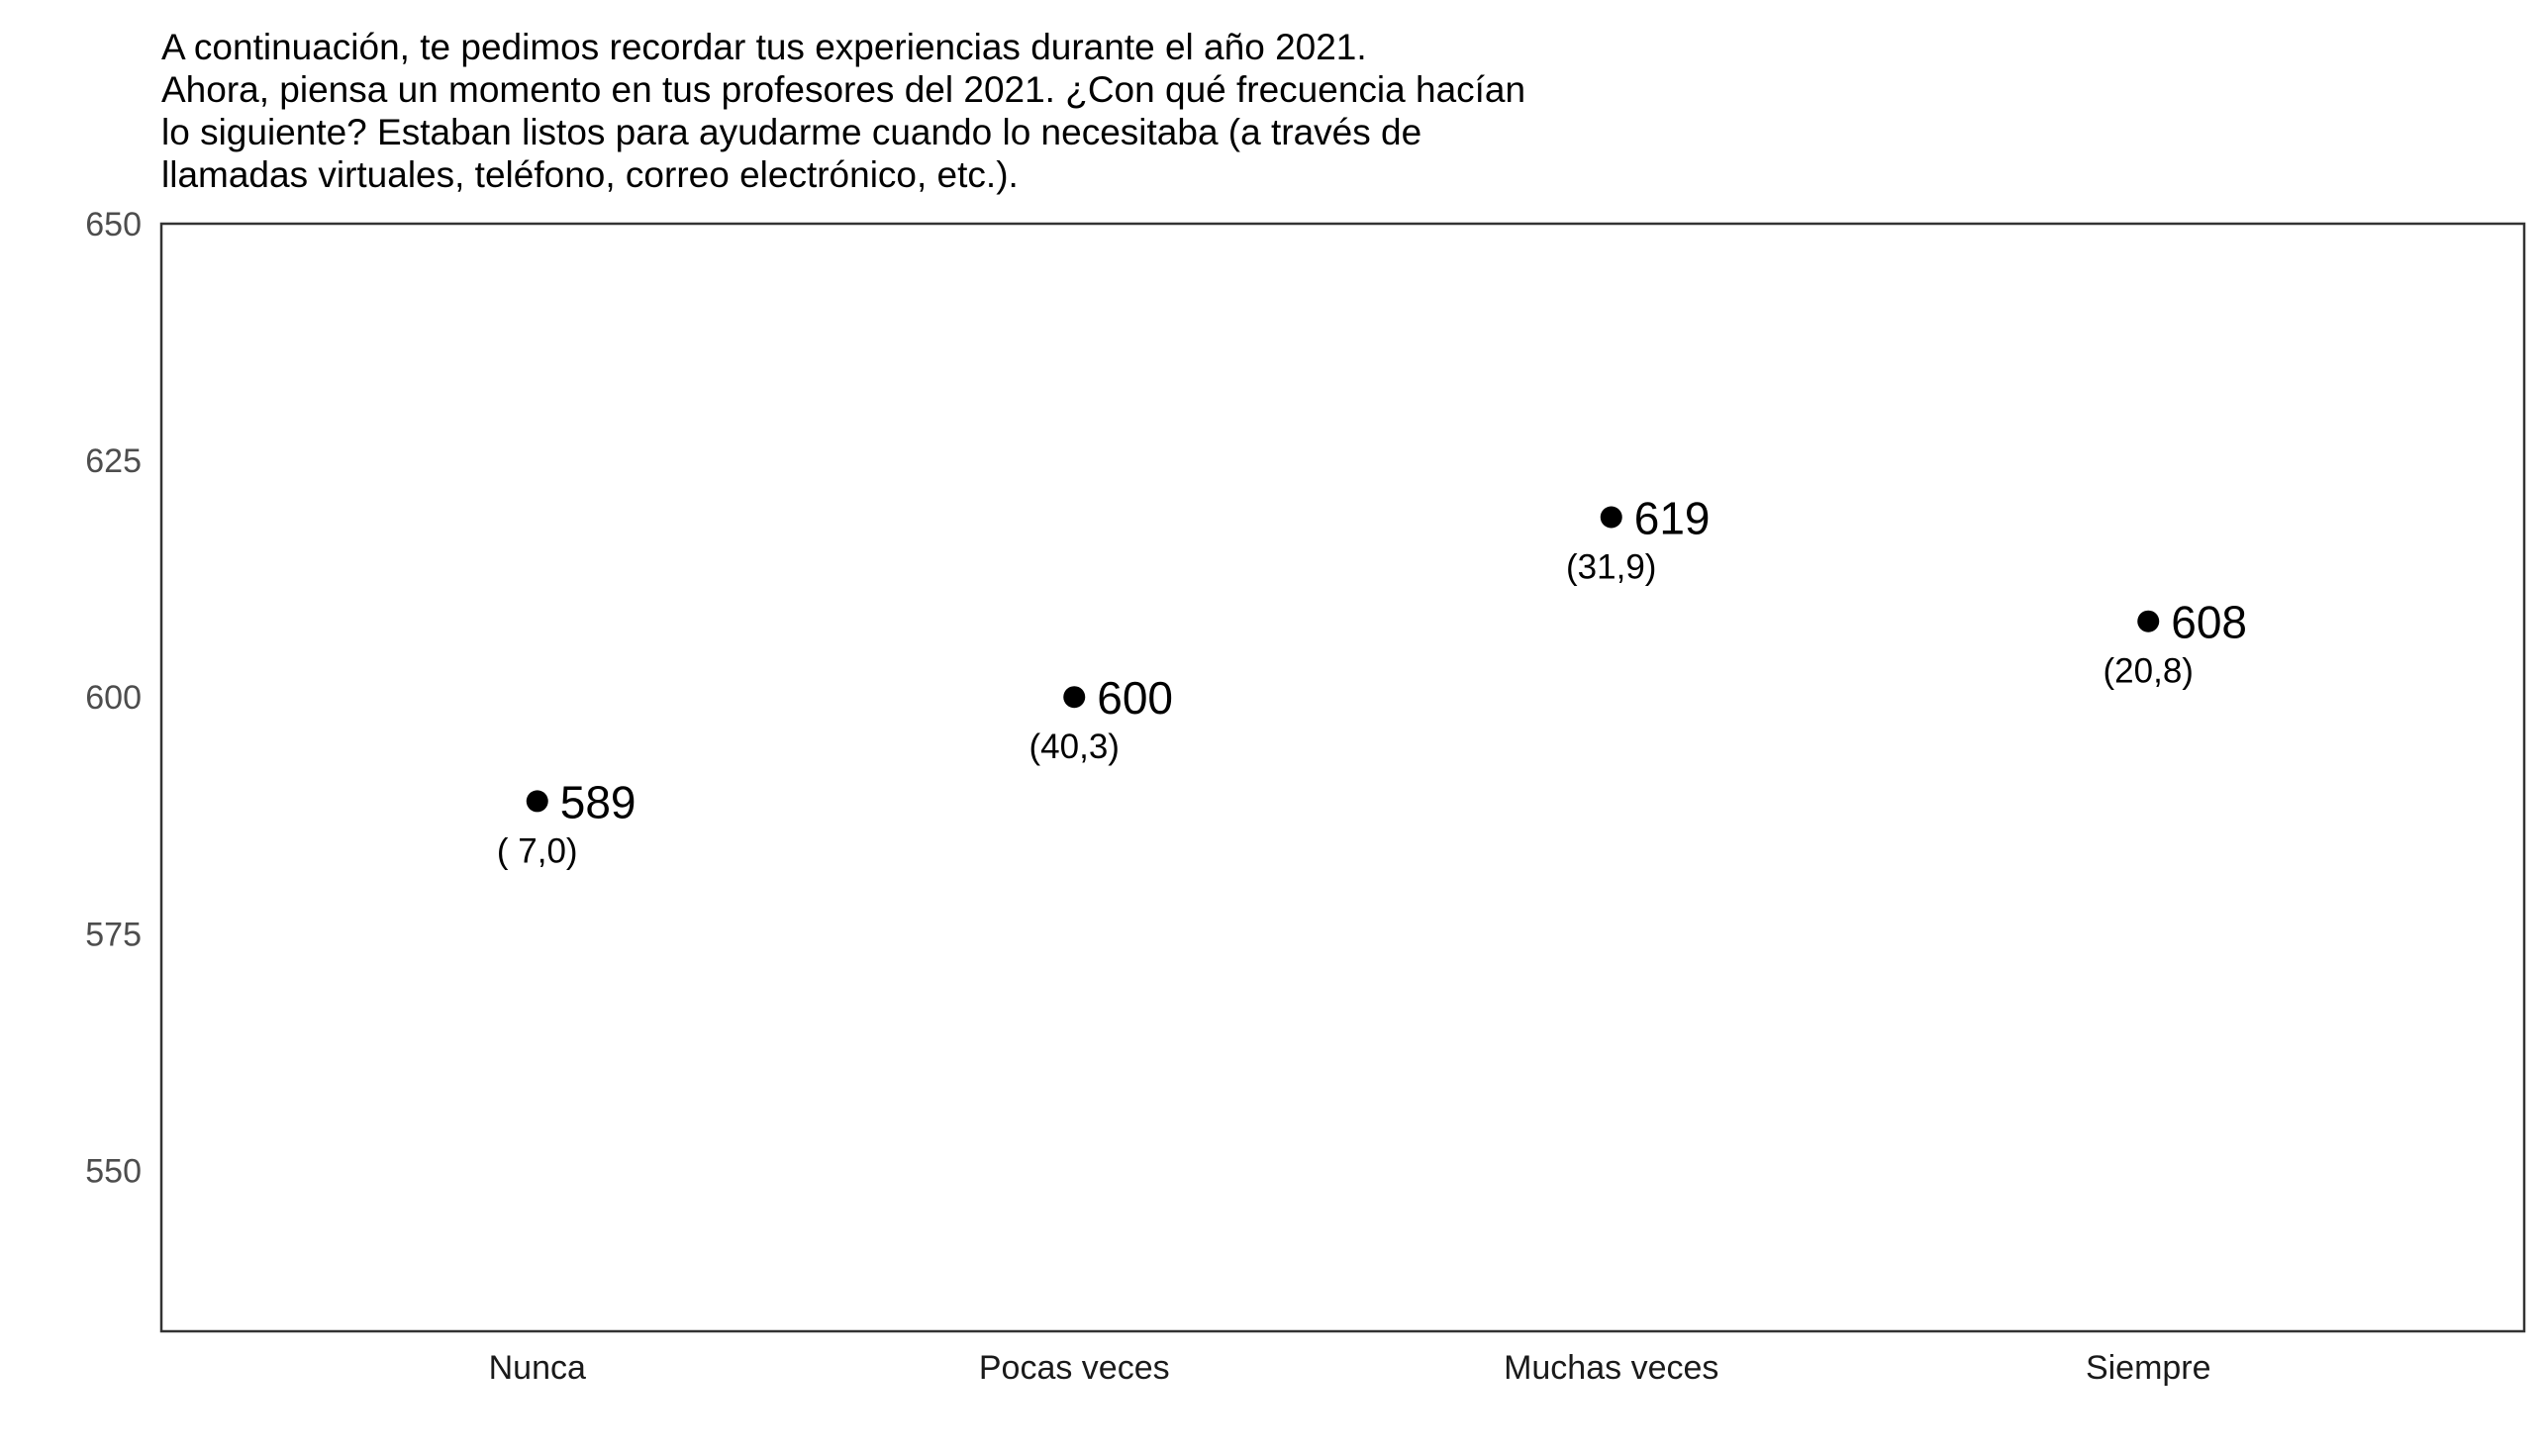 The width and height of the screenshot is (2545, 1456). I want to click on data-value-label: 589, so click(598, 801).